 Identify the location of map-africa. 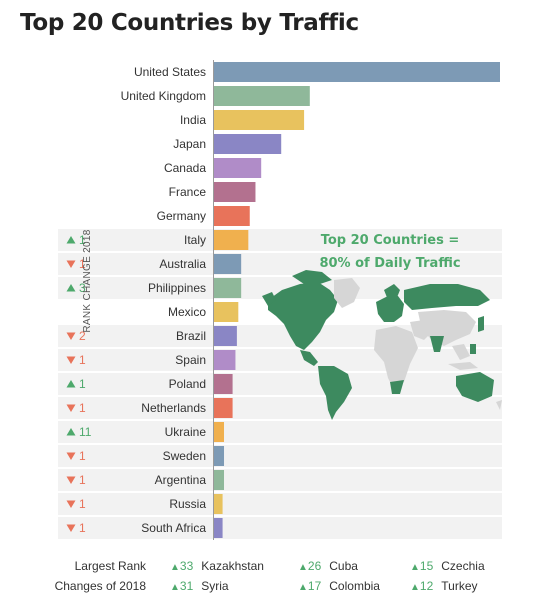
(396, 358).